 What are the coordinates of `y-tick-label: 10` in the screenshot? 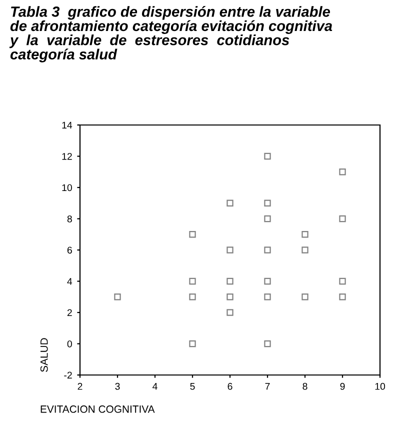 It's located at (67, 188).